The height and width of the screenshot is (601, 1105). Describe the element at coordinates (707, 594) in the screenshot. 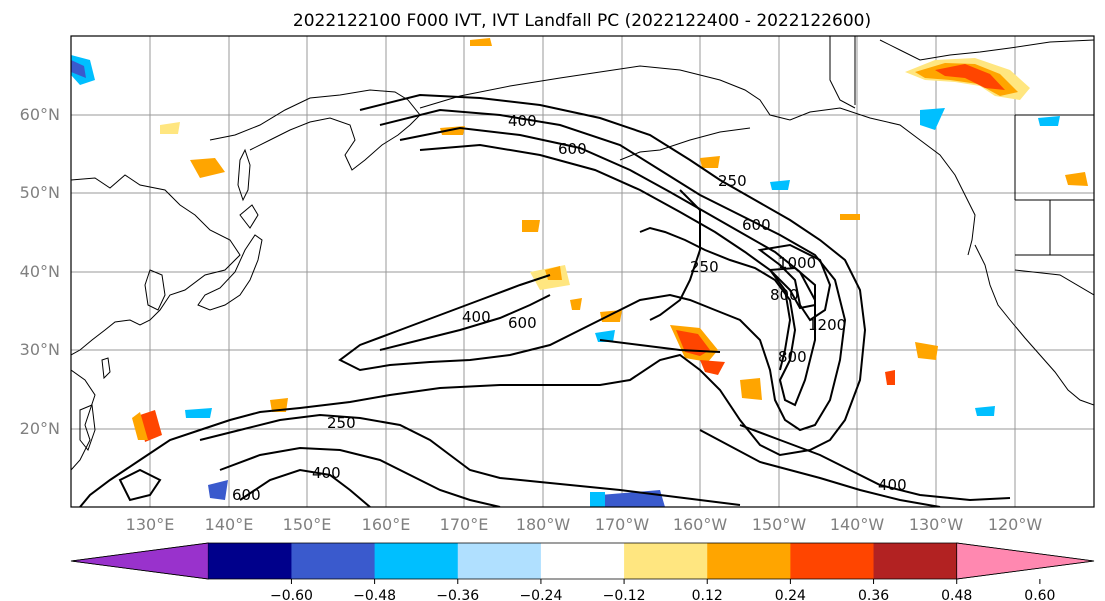

I see `colorbar-tick-label: 0.12` at that location.